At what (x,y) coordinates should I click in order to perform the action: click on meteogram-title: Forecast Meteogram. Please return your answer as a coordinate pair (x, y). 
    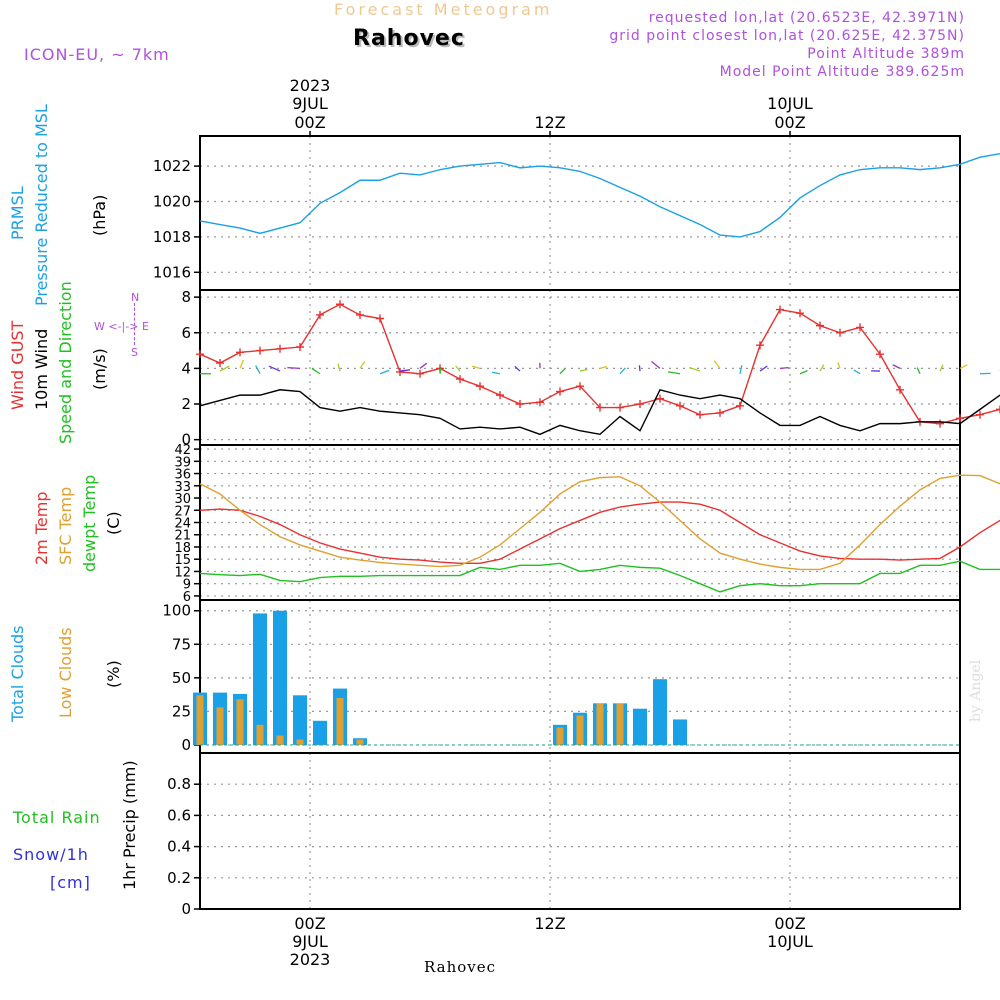
    Looking at the image, I should click on (443, 9).